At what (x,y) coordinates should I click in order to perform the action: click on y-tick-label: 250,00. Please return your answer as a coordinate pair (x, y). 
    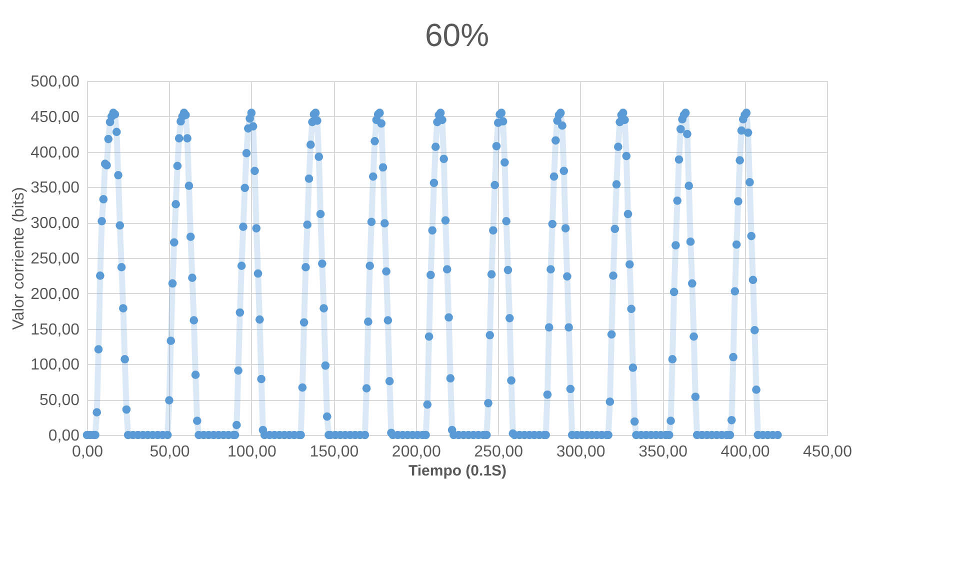
    Looking at the image, I should click on (55, 259).